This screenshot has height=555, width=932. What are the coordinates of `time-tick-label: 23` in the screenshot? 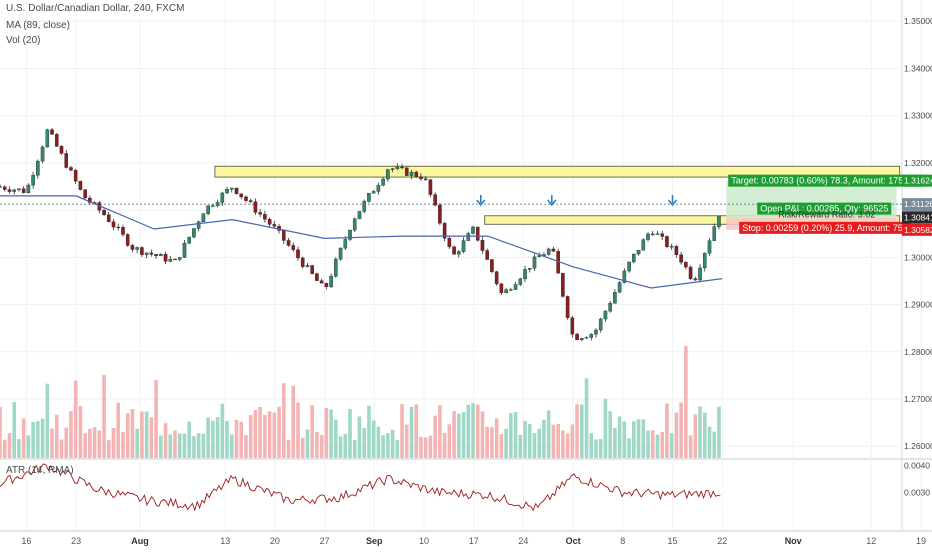 It's located at (76, 541).